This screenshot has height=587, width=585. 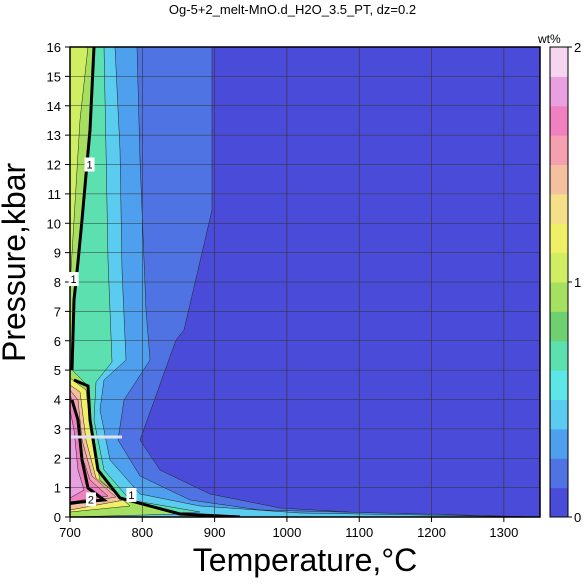 I want to click on y-tick-label: 4, so click(x=57, y=400).